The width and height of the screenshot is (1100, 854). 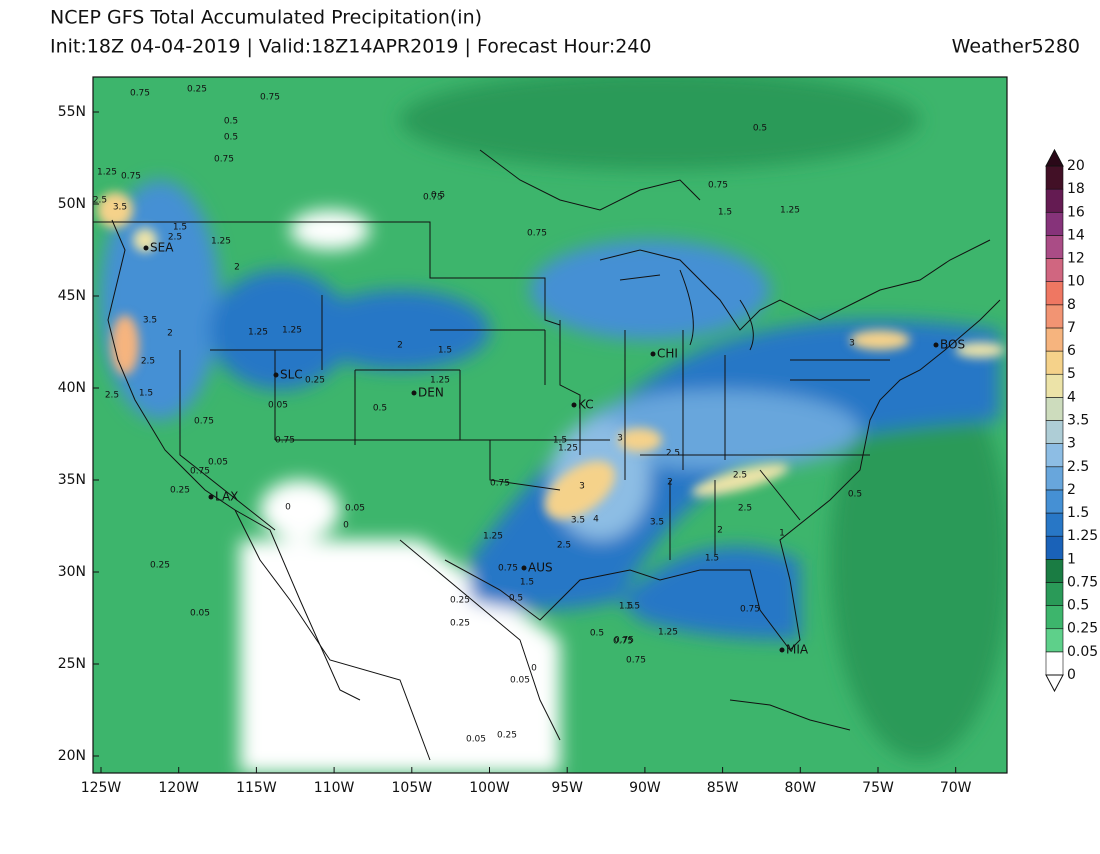 I want to click on y-tick-label: 20N, so click(x=72, y=756).